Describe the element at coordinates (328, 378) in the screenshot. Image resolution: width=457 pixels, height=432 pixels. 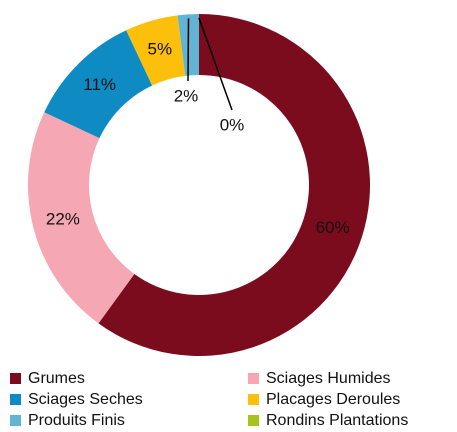
I see `legend-label: Sciages Humides` at that location.